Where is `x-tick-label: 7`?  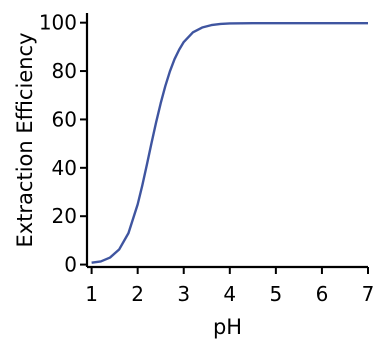
x-tick-label: 7 is located at coordinates (368, 294).